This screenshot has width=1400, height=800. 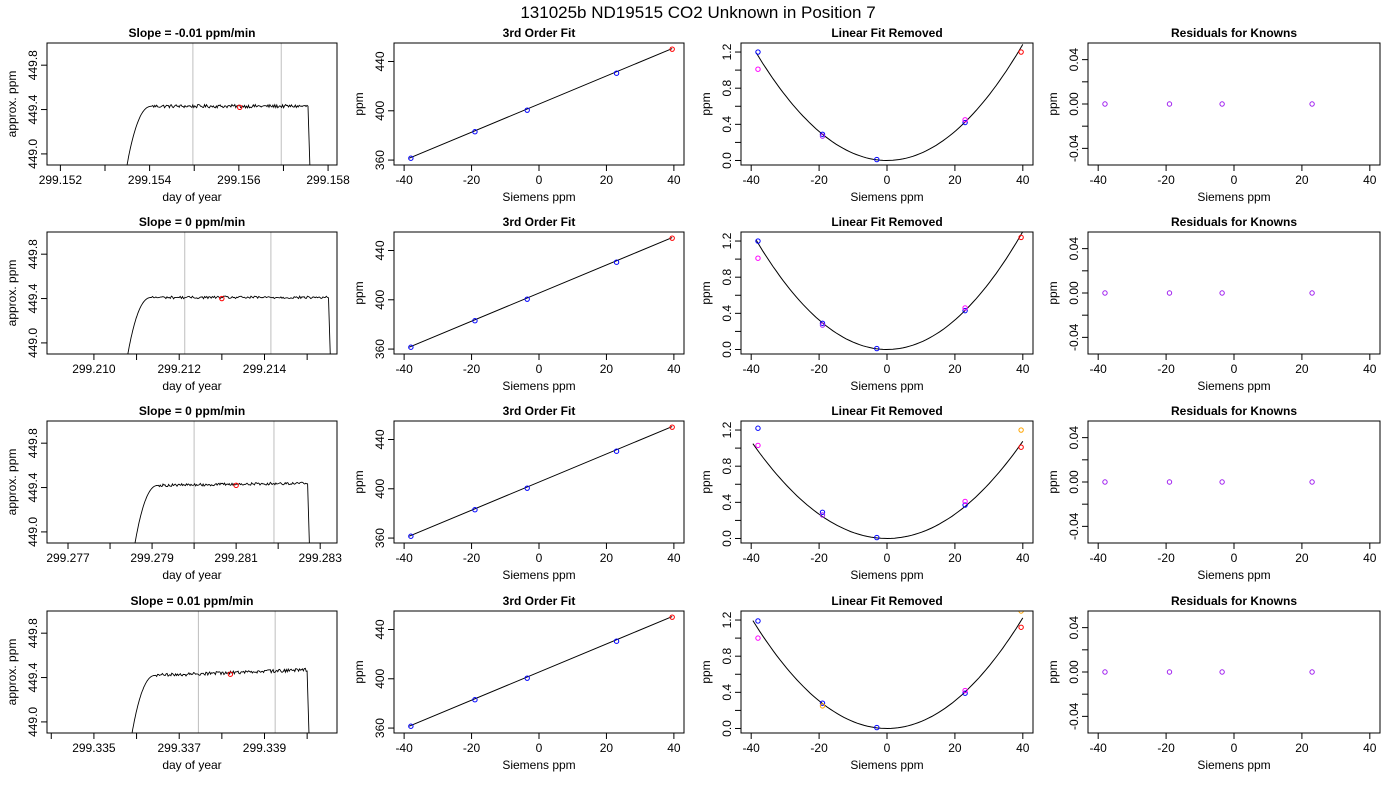 What do you see at coordinates (1074, 482) in the screenshot?
I see `y-tick-label: 0.00` at bounding box center [1074, 482].